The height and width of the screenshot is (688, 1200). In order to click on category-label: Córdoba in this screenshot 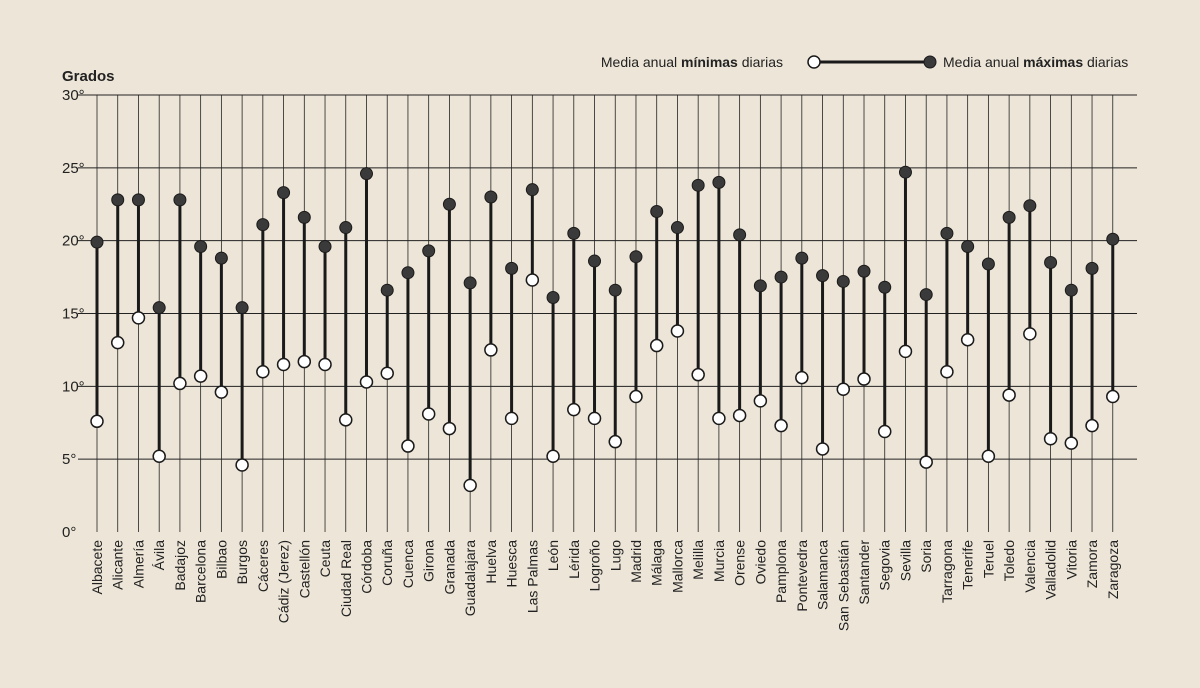, I will do `click(366, 567)`.